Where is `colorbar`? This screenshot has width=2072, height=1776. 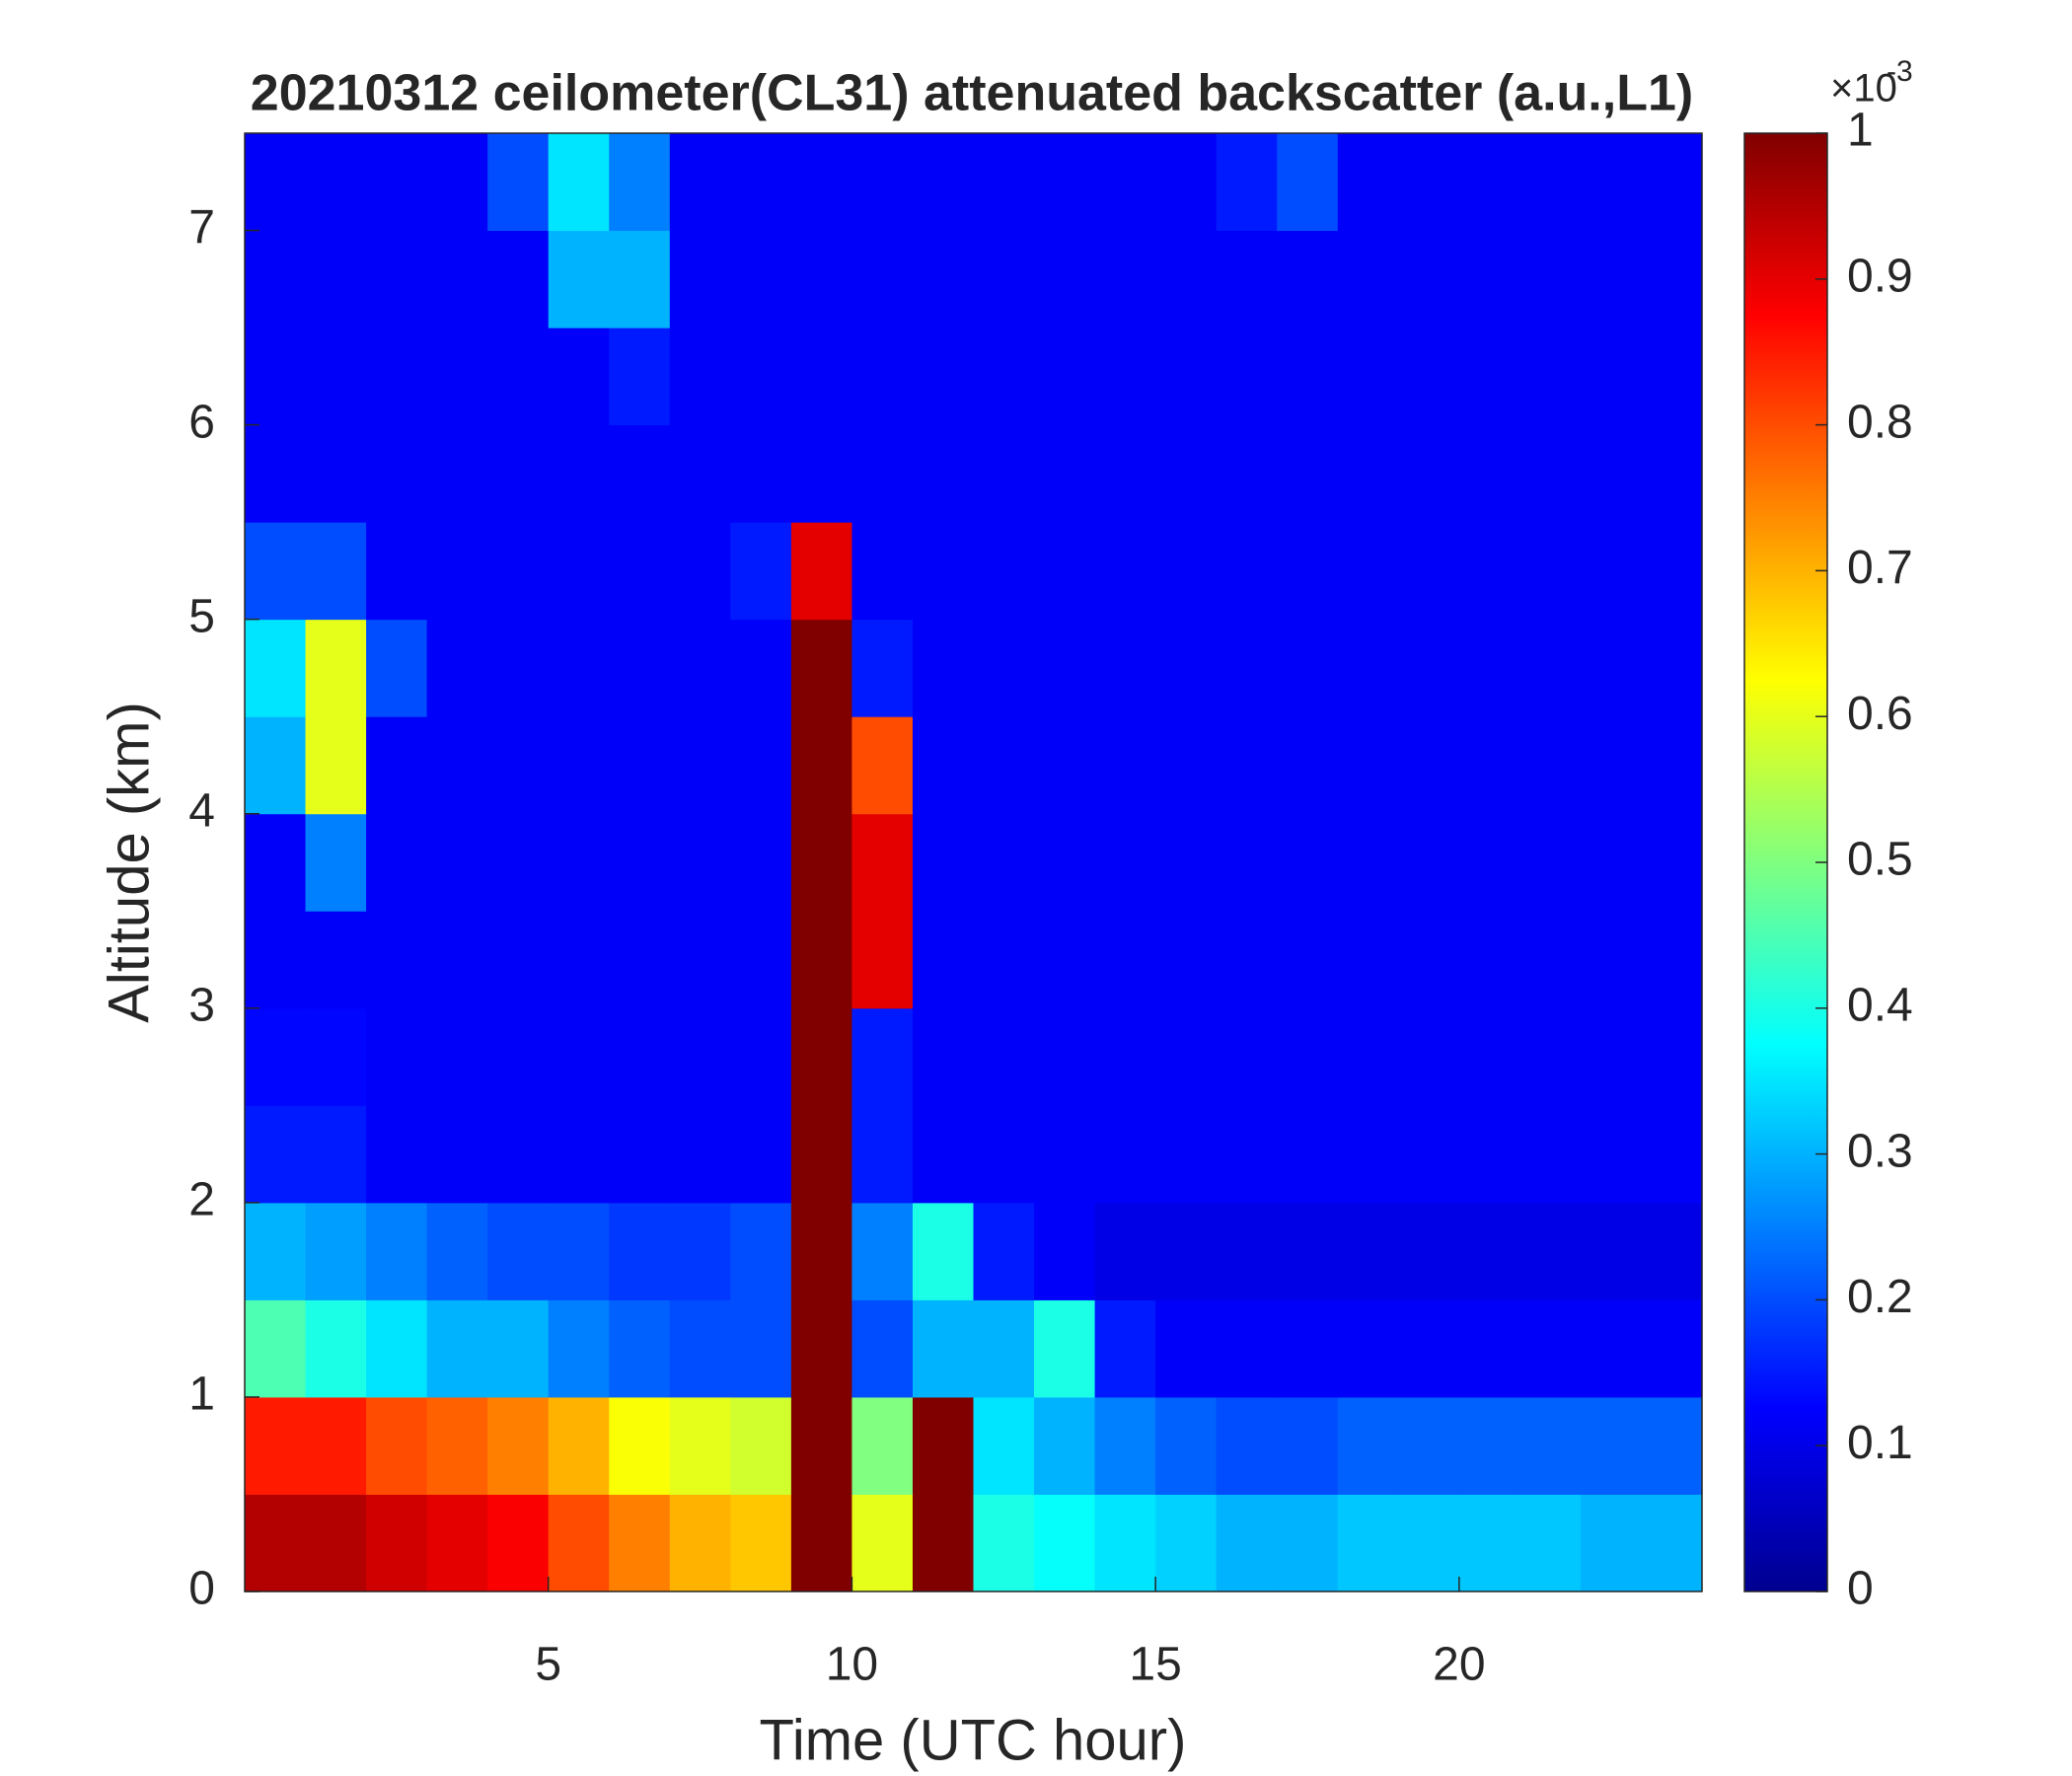 colorbar is located at coordinates (1786, 862).